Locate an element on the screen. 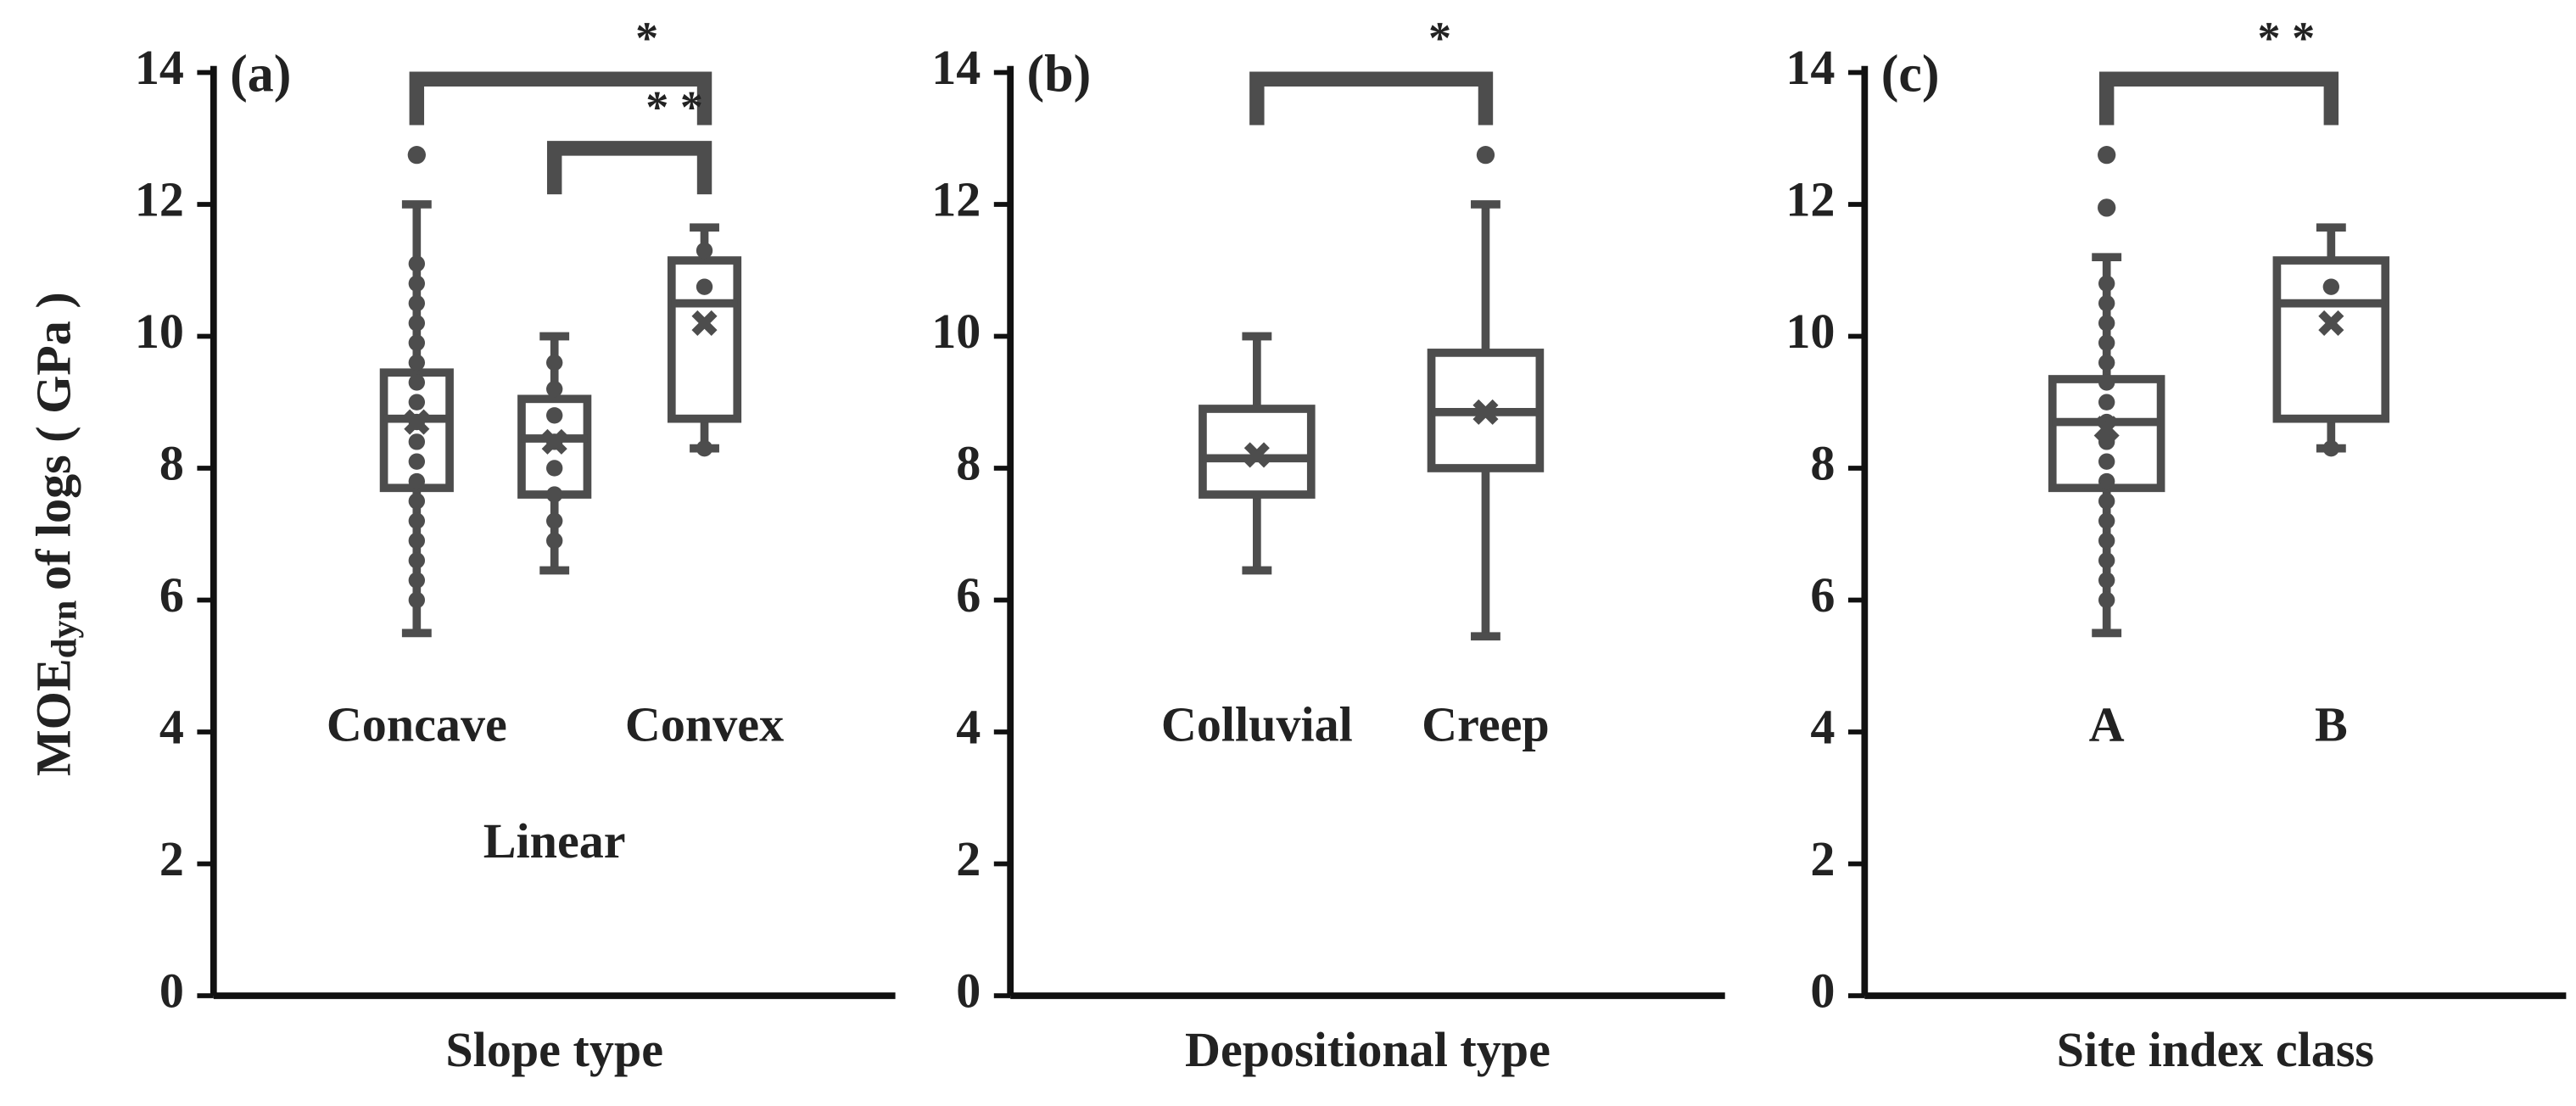 This screenshot has width=2576, height=1106. y-axis-title-rest: of logs ( GPa ) is located at coordinates (53, 441).